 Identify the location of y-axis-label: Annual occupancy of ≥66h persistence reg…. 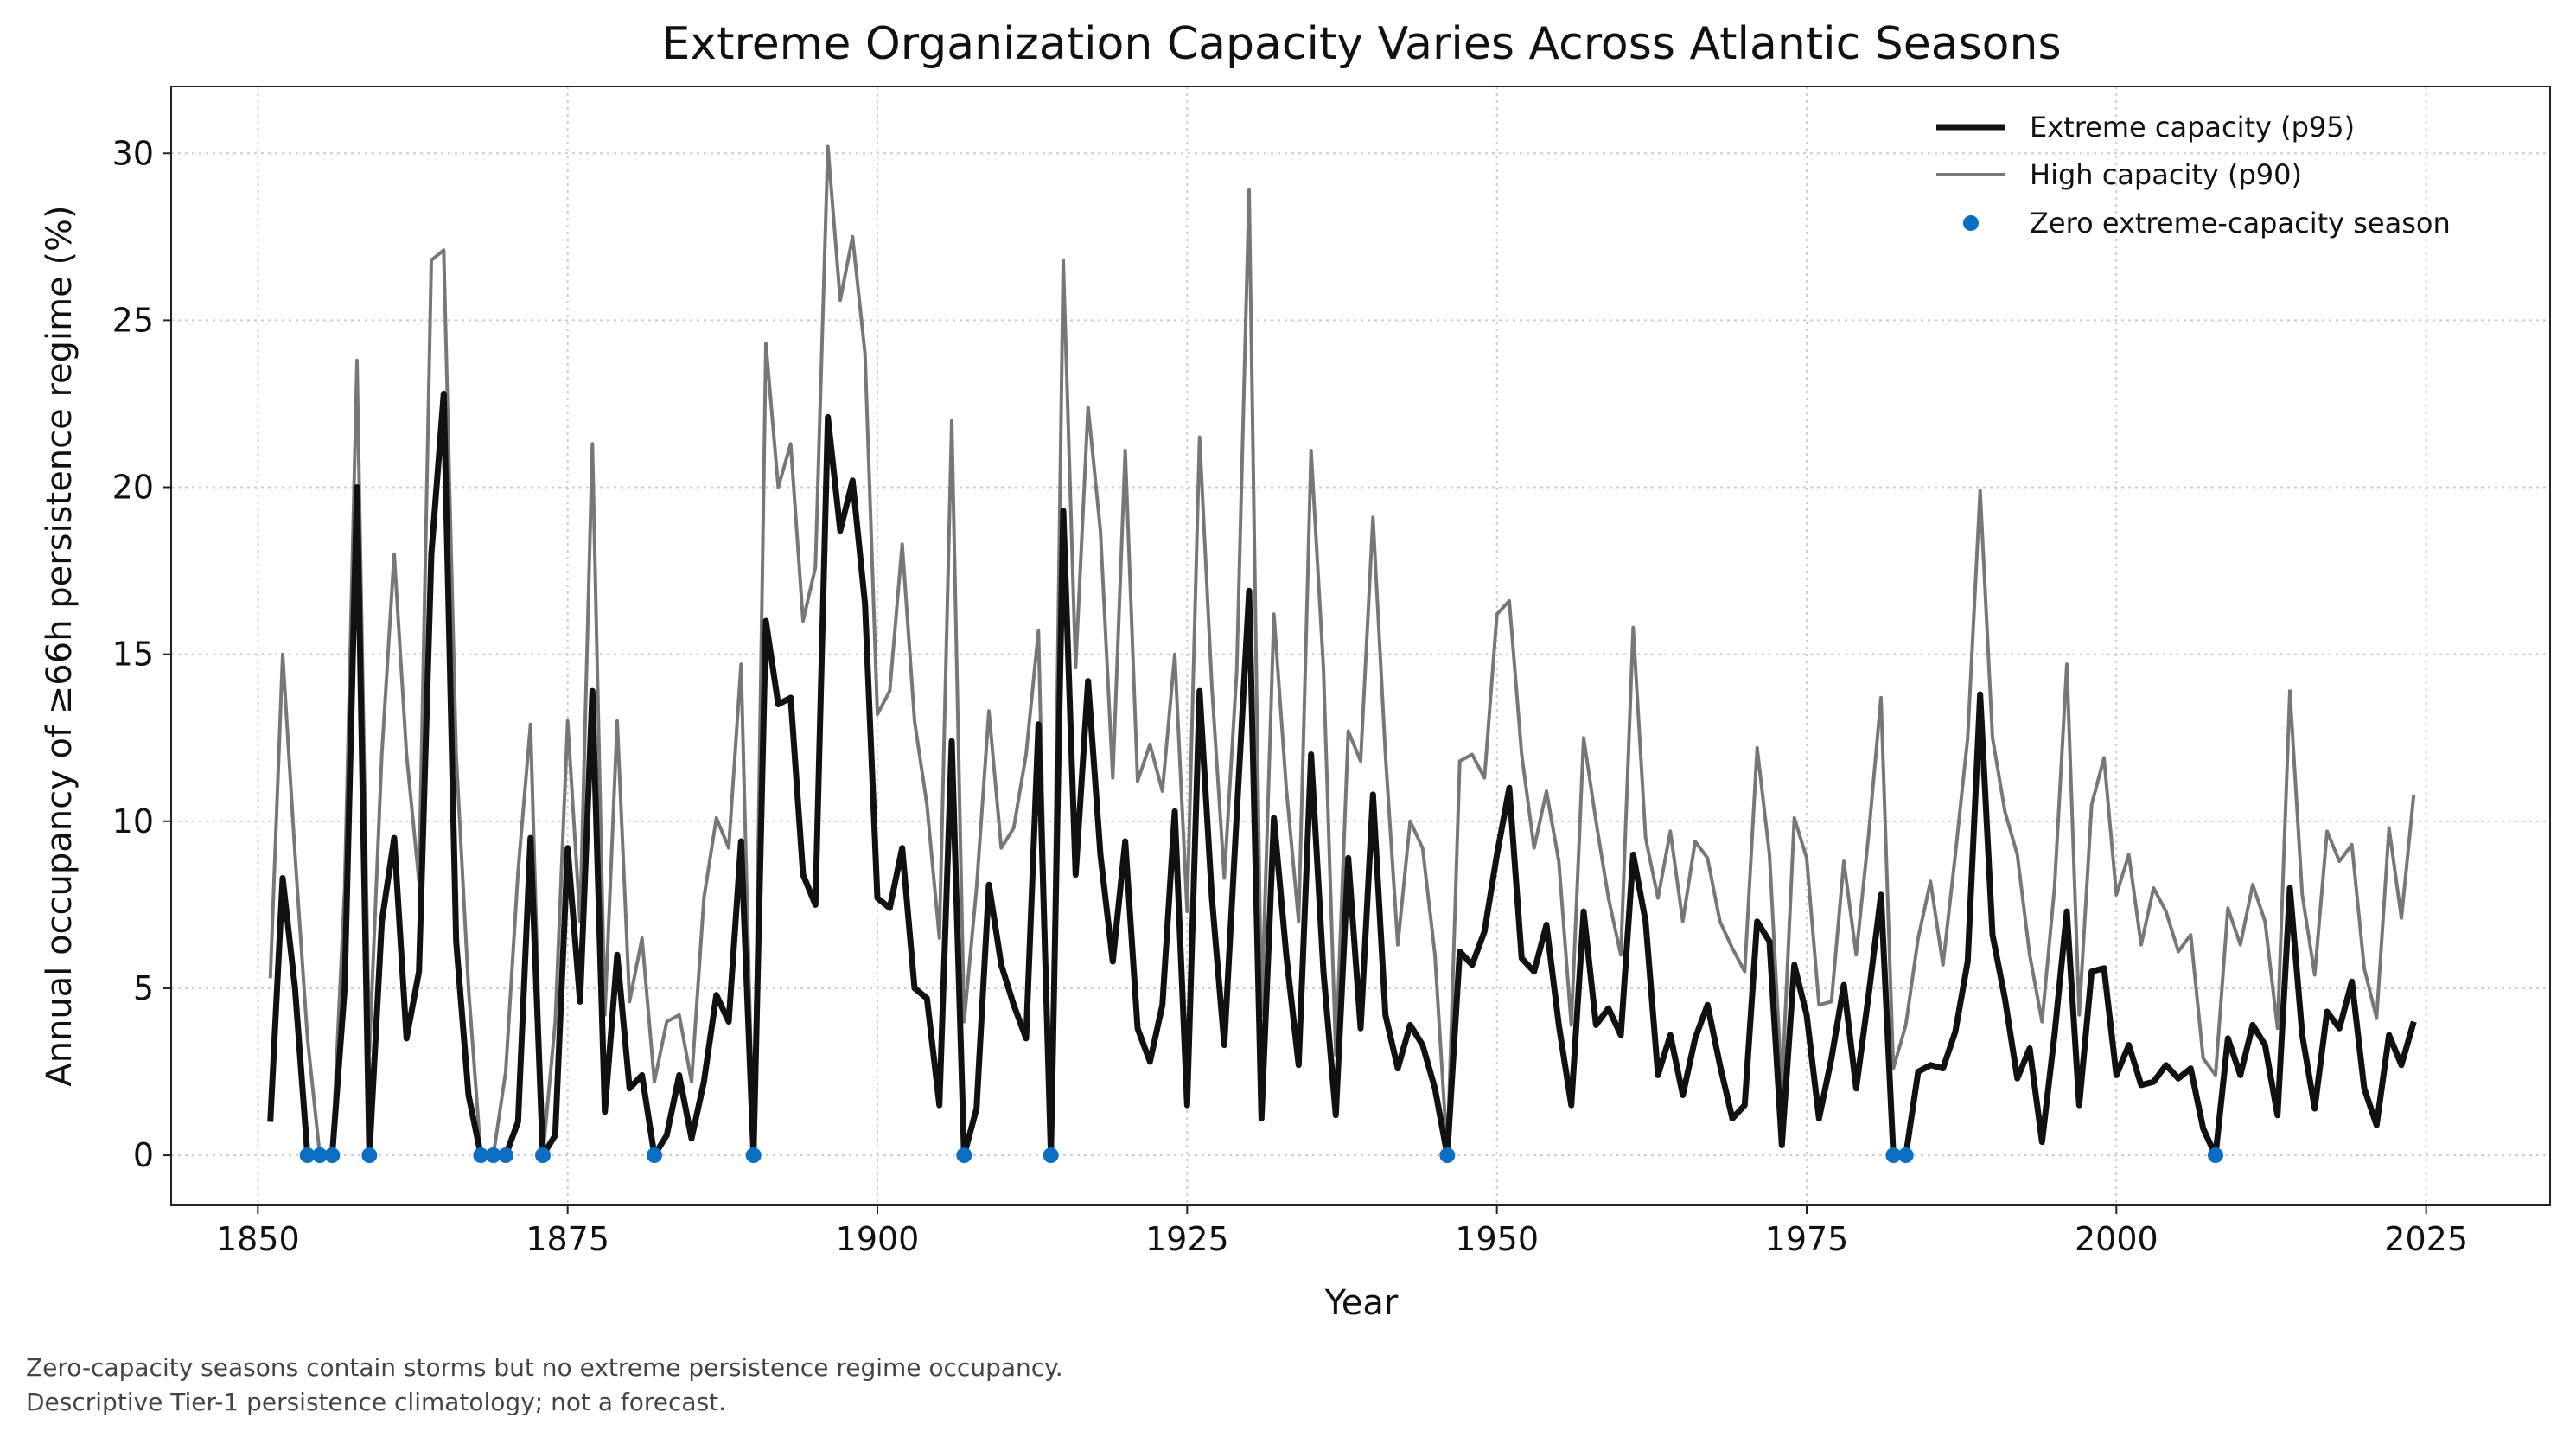
(60, 645).